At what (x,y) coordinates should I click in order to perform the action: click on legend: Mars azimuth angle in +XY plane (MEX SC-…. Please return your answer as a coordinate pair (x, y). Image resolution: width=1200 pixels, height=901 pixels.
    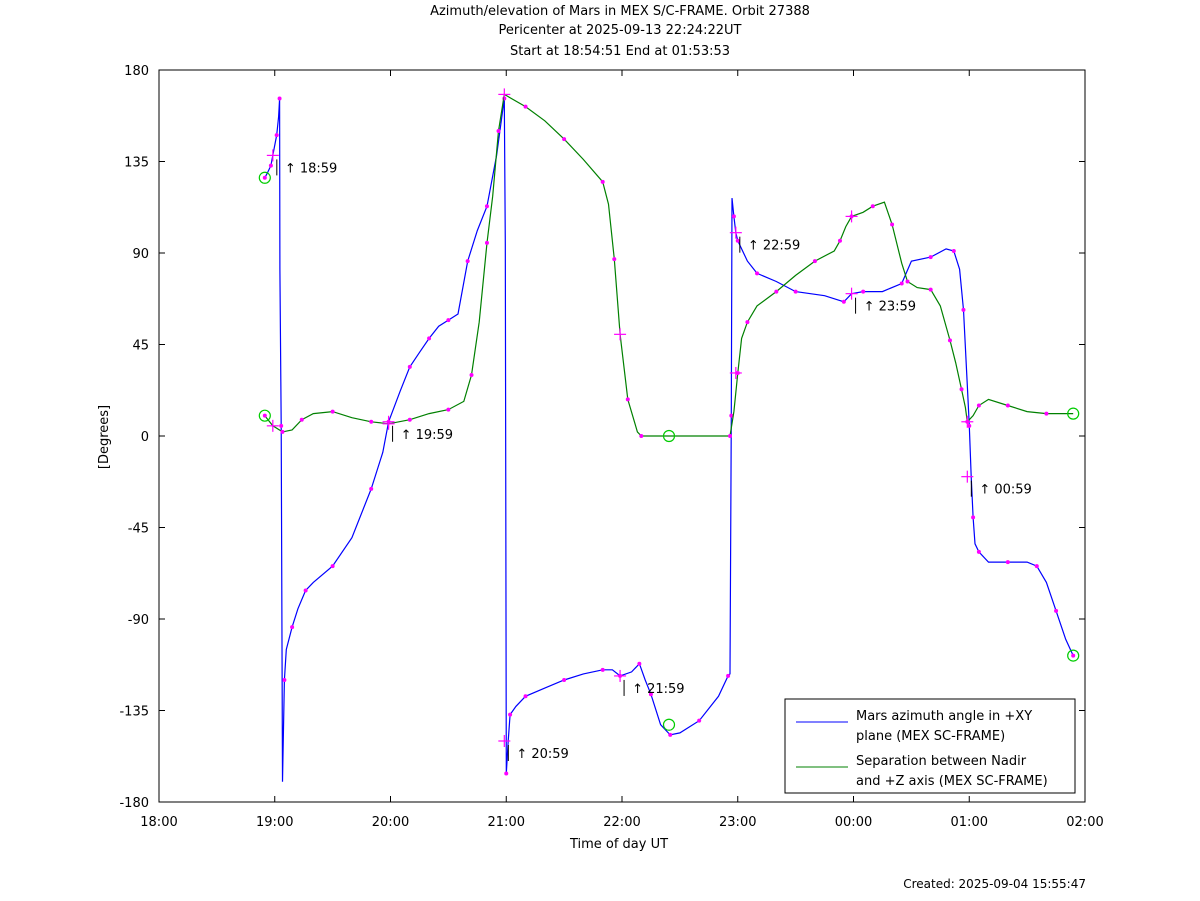
    Looking at the image, I should click on (930, 746).